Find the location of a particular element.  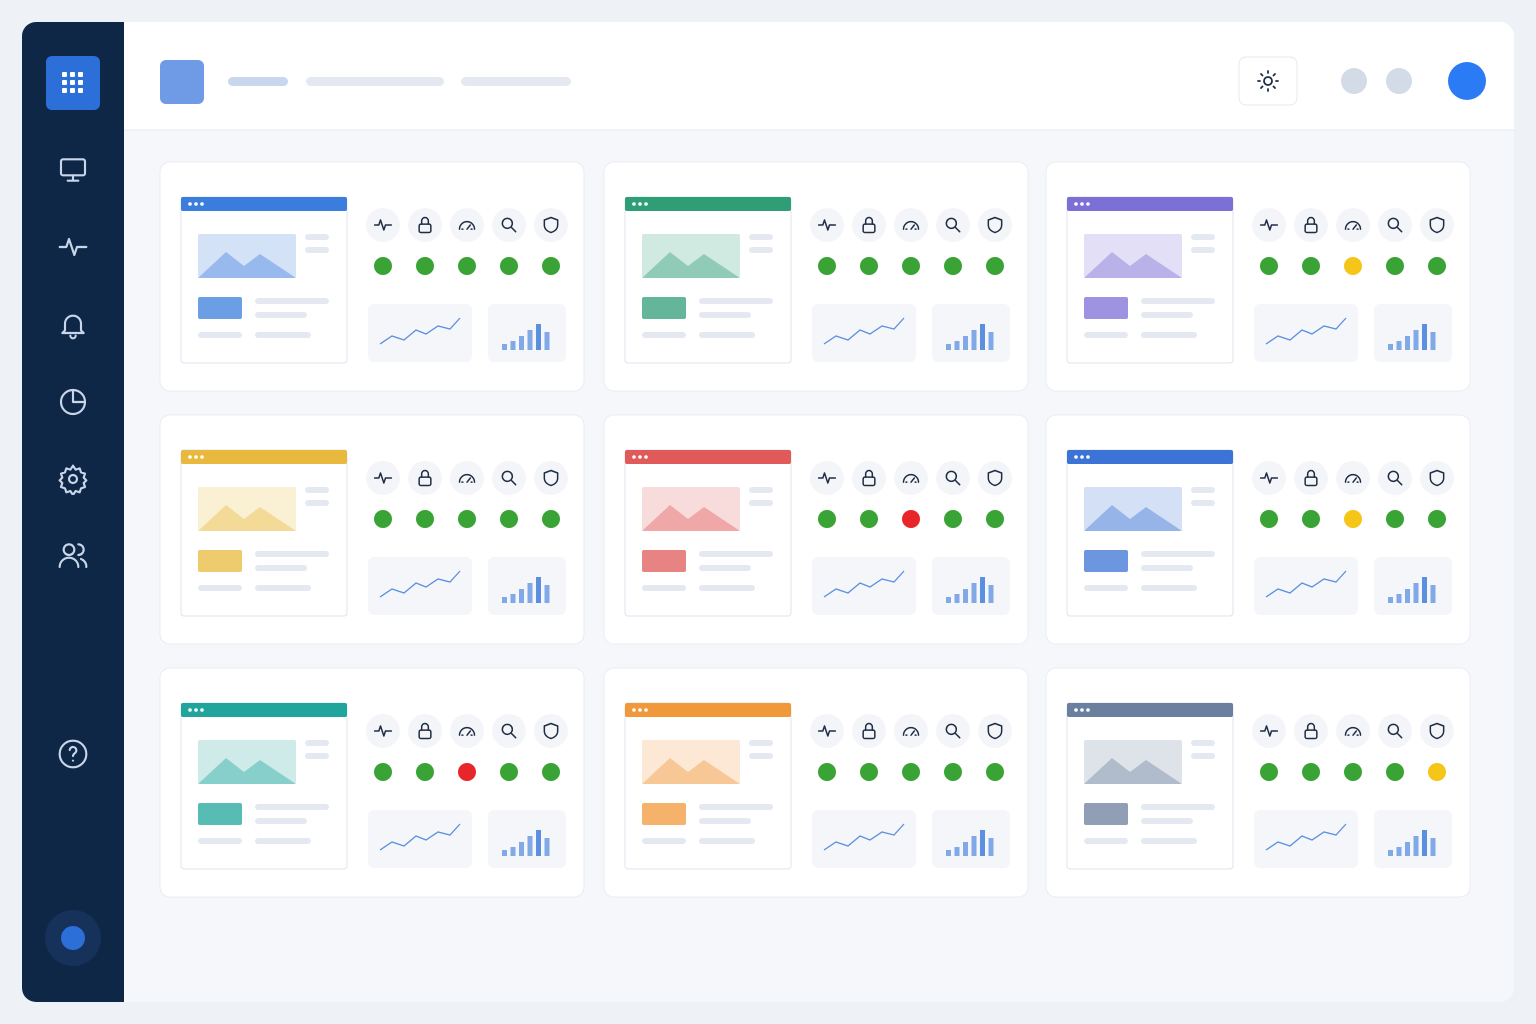

profile-dot is located at coordinates (73, 938).